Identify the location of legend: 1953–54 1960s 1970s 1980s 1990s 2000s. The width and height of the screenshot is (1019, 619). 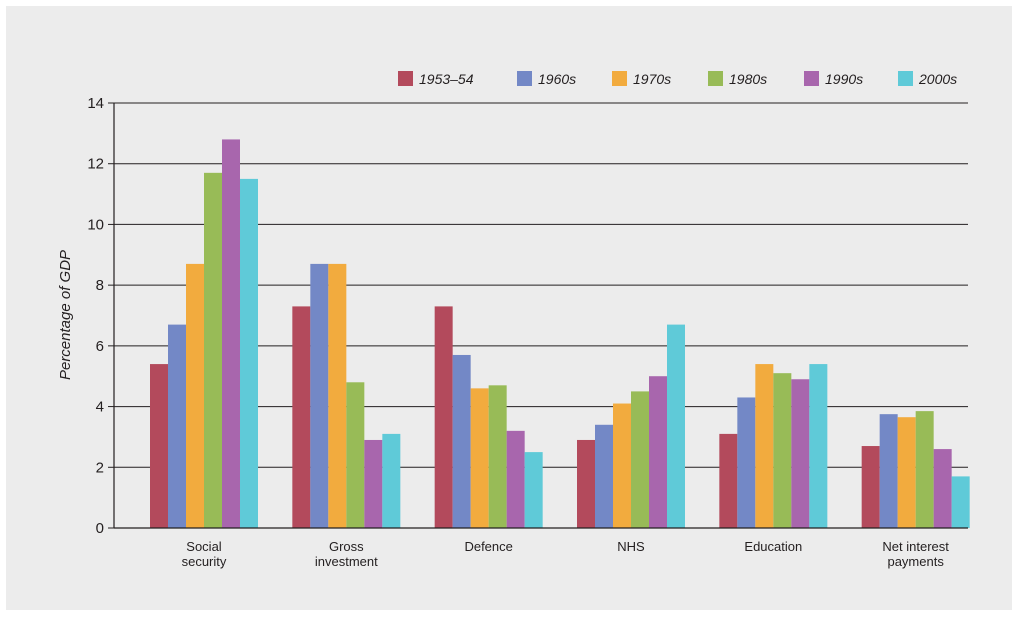
(677, 79).